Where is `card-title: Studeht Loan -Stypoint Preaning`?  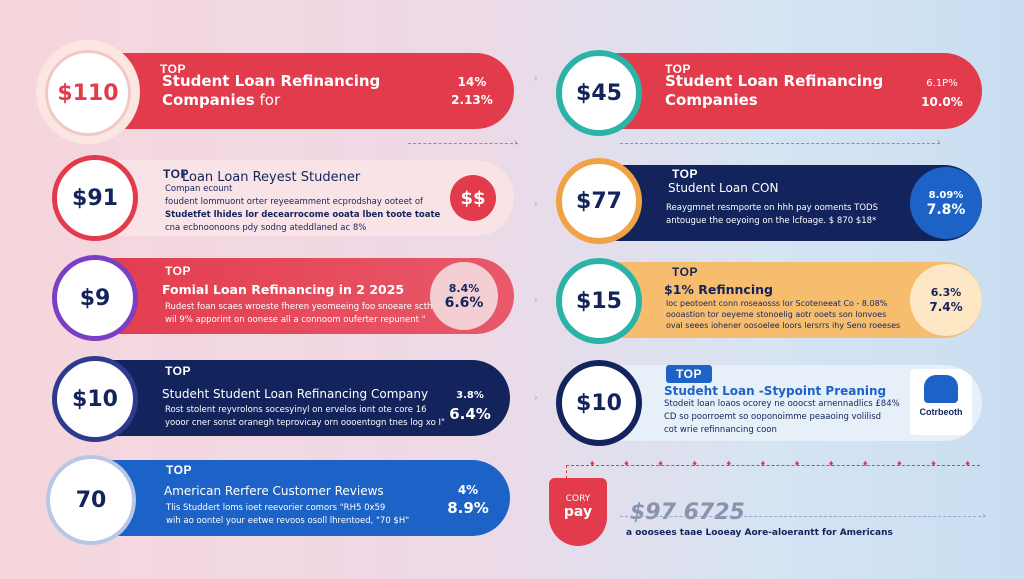
card-title: Studeht Loan -Stypoint Preaning is located at coordinates (775, 391).